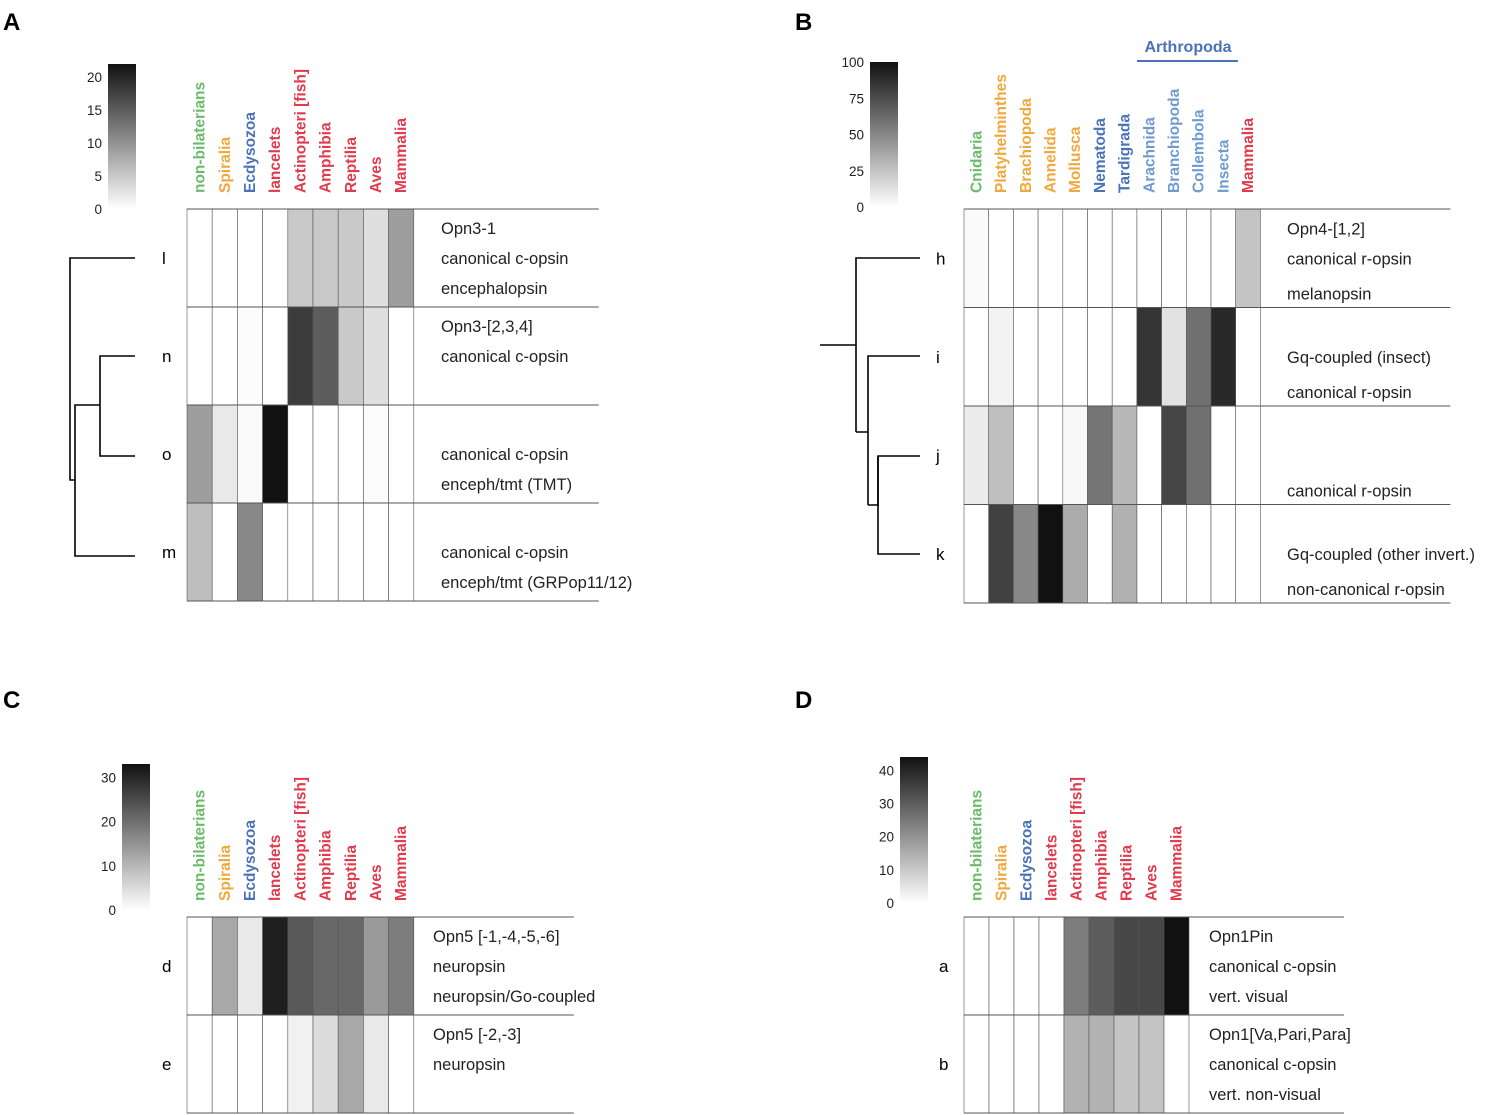 This screenshot has height=1115, width=1498. Describe the element at coordinates (803, 22) in the screenshot. I see `panel-b-label: B` at that location.